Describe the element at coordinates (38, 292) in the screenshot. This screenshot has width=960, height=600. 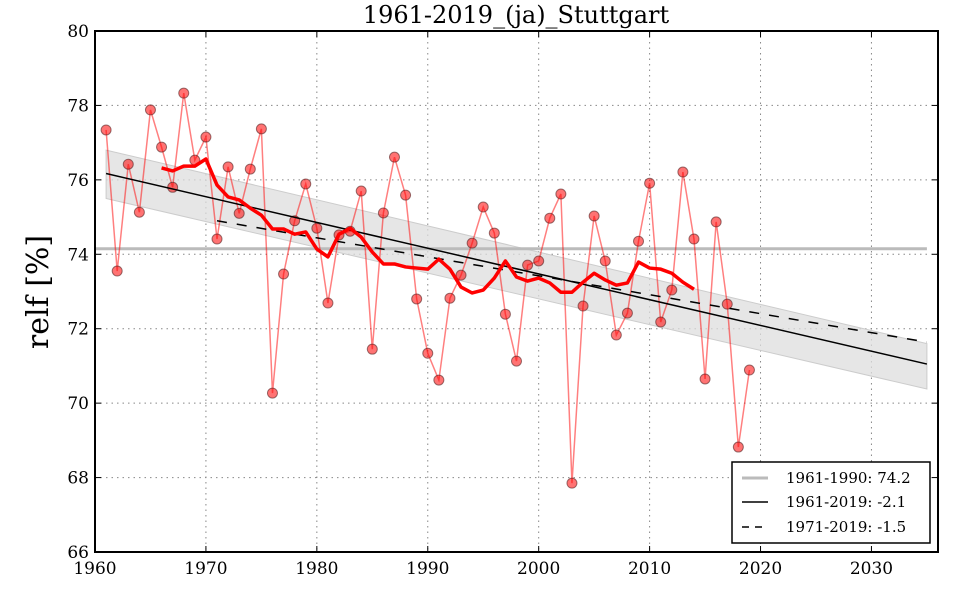
I see `y-axis-label: relf [%]` at that location.